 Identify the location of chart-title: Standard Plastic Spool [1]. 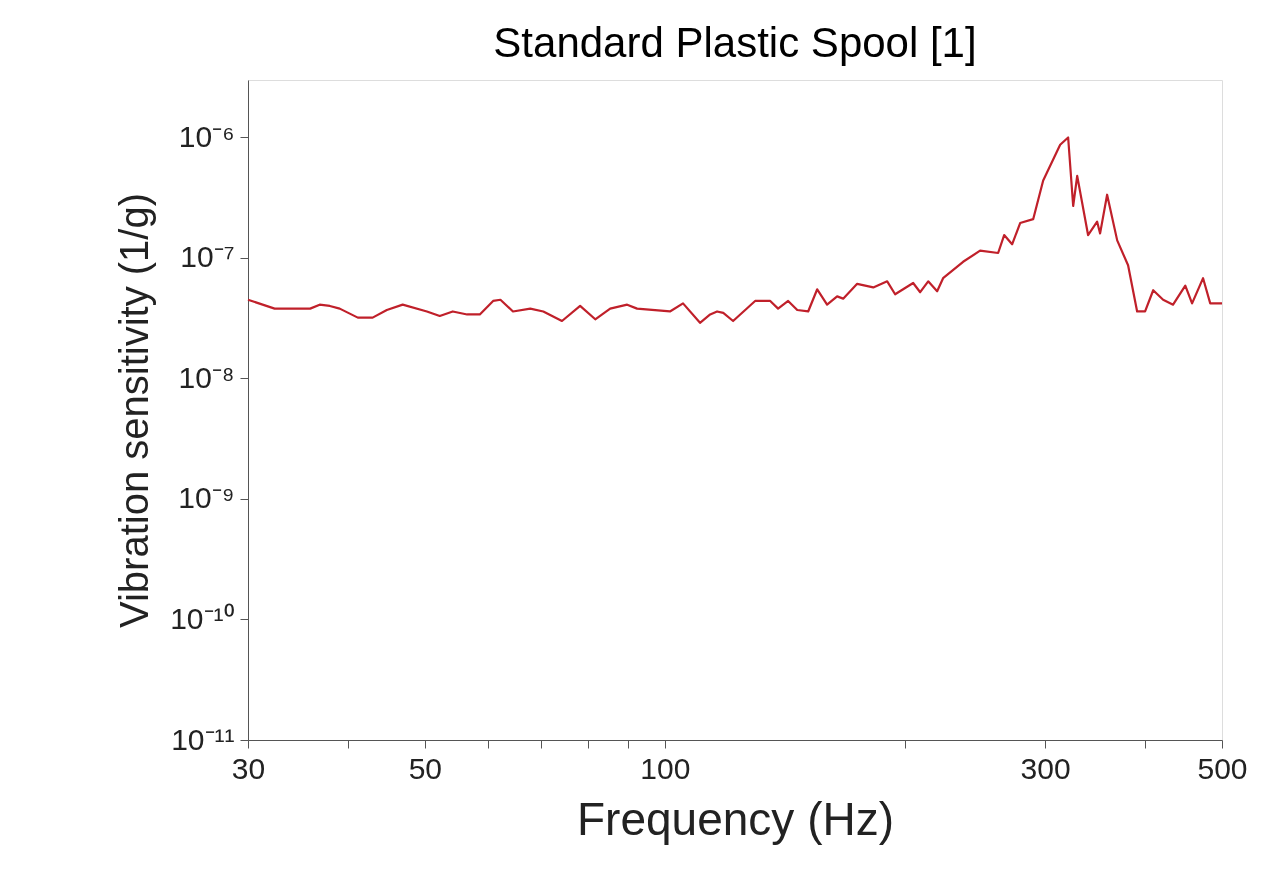
(735, 42).